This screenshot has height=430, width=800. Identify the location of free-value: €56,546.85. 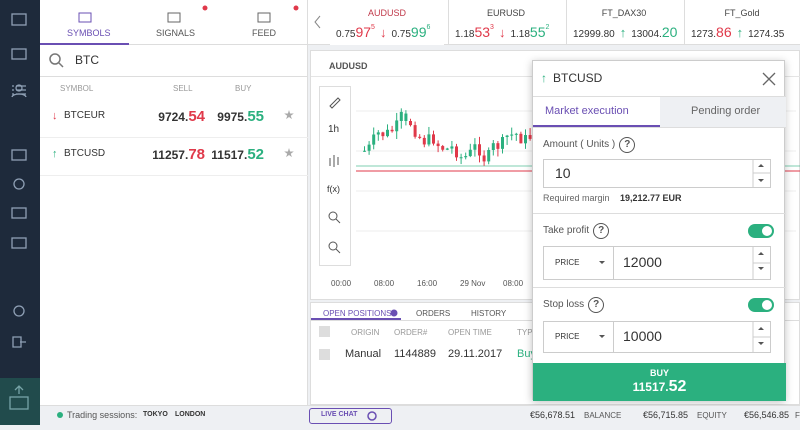
(767, 415).